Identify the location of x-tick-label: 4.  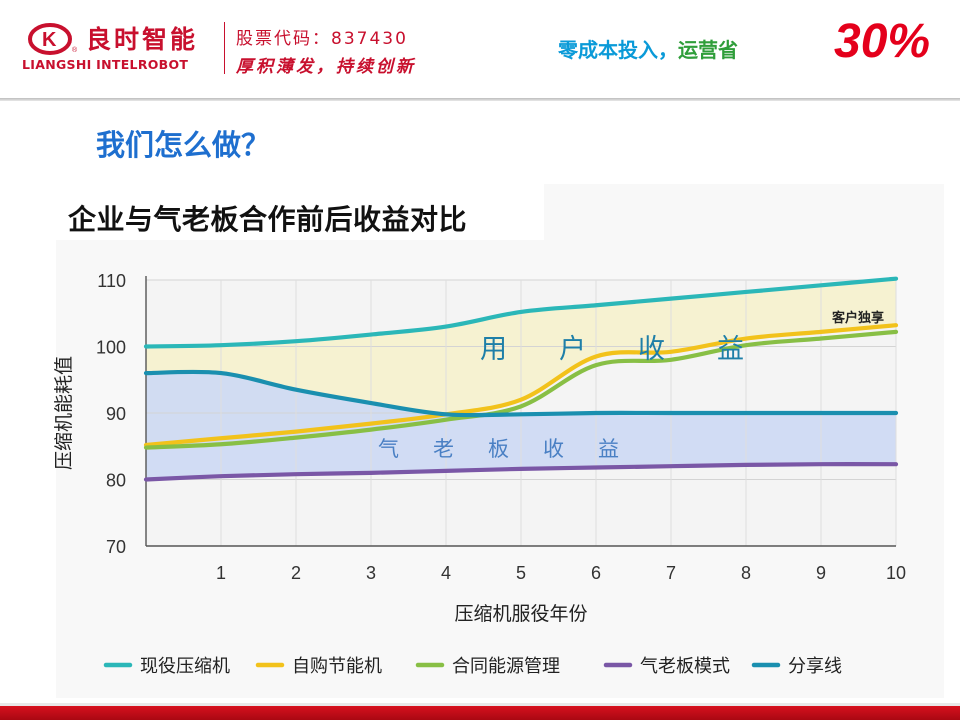
(446, 573).